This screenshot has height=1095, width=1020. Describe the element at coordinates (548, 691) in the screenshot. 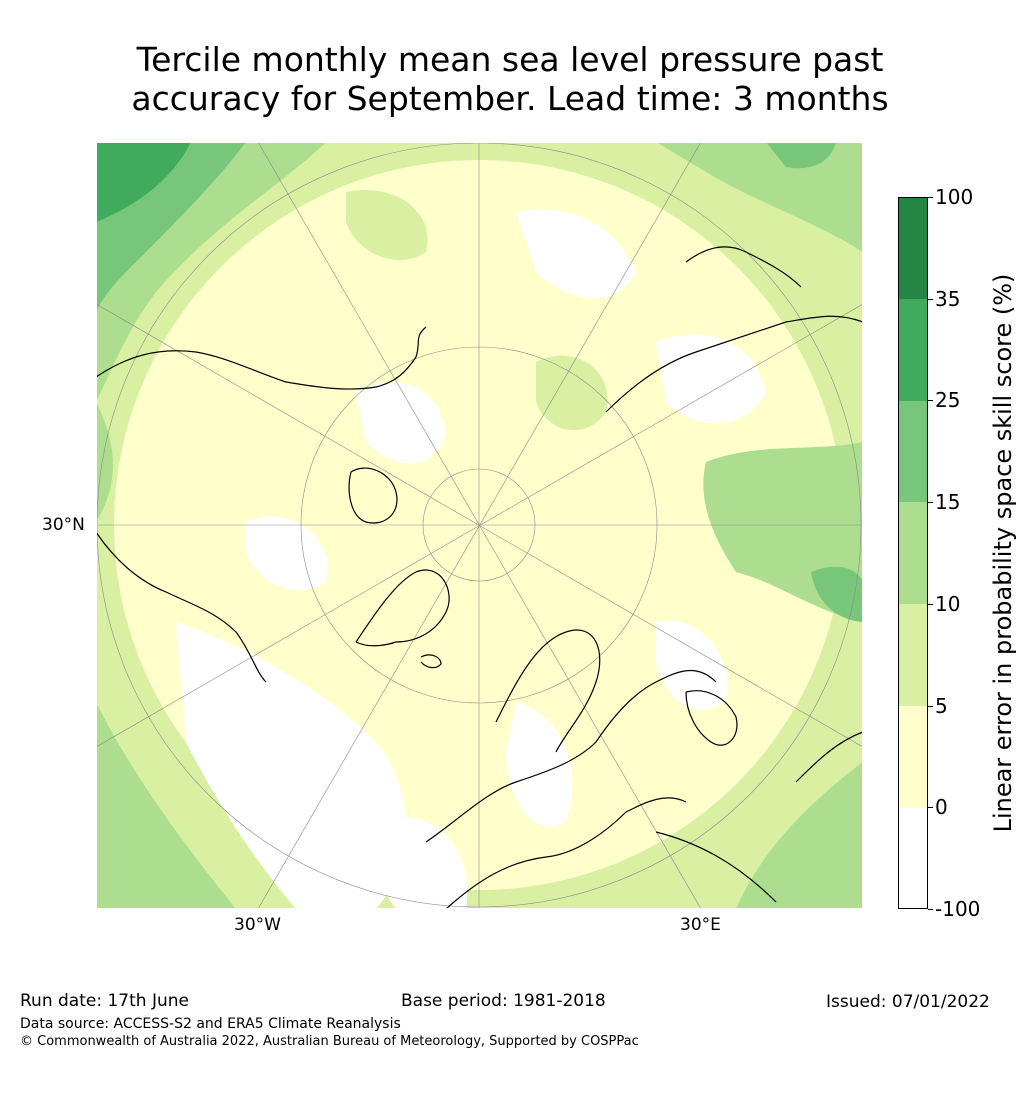

I see `coast-scandinavia` at that location.